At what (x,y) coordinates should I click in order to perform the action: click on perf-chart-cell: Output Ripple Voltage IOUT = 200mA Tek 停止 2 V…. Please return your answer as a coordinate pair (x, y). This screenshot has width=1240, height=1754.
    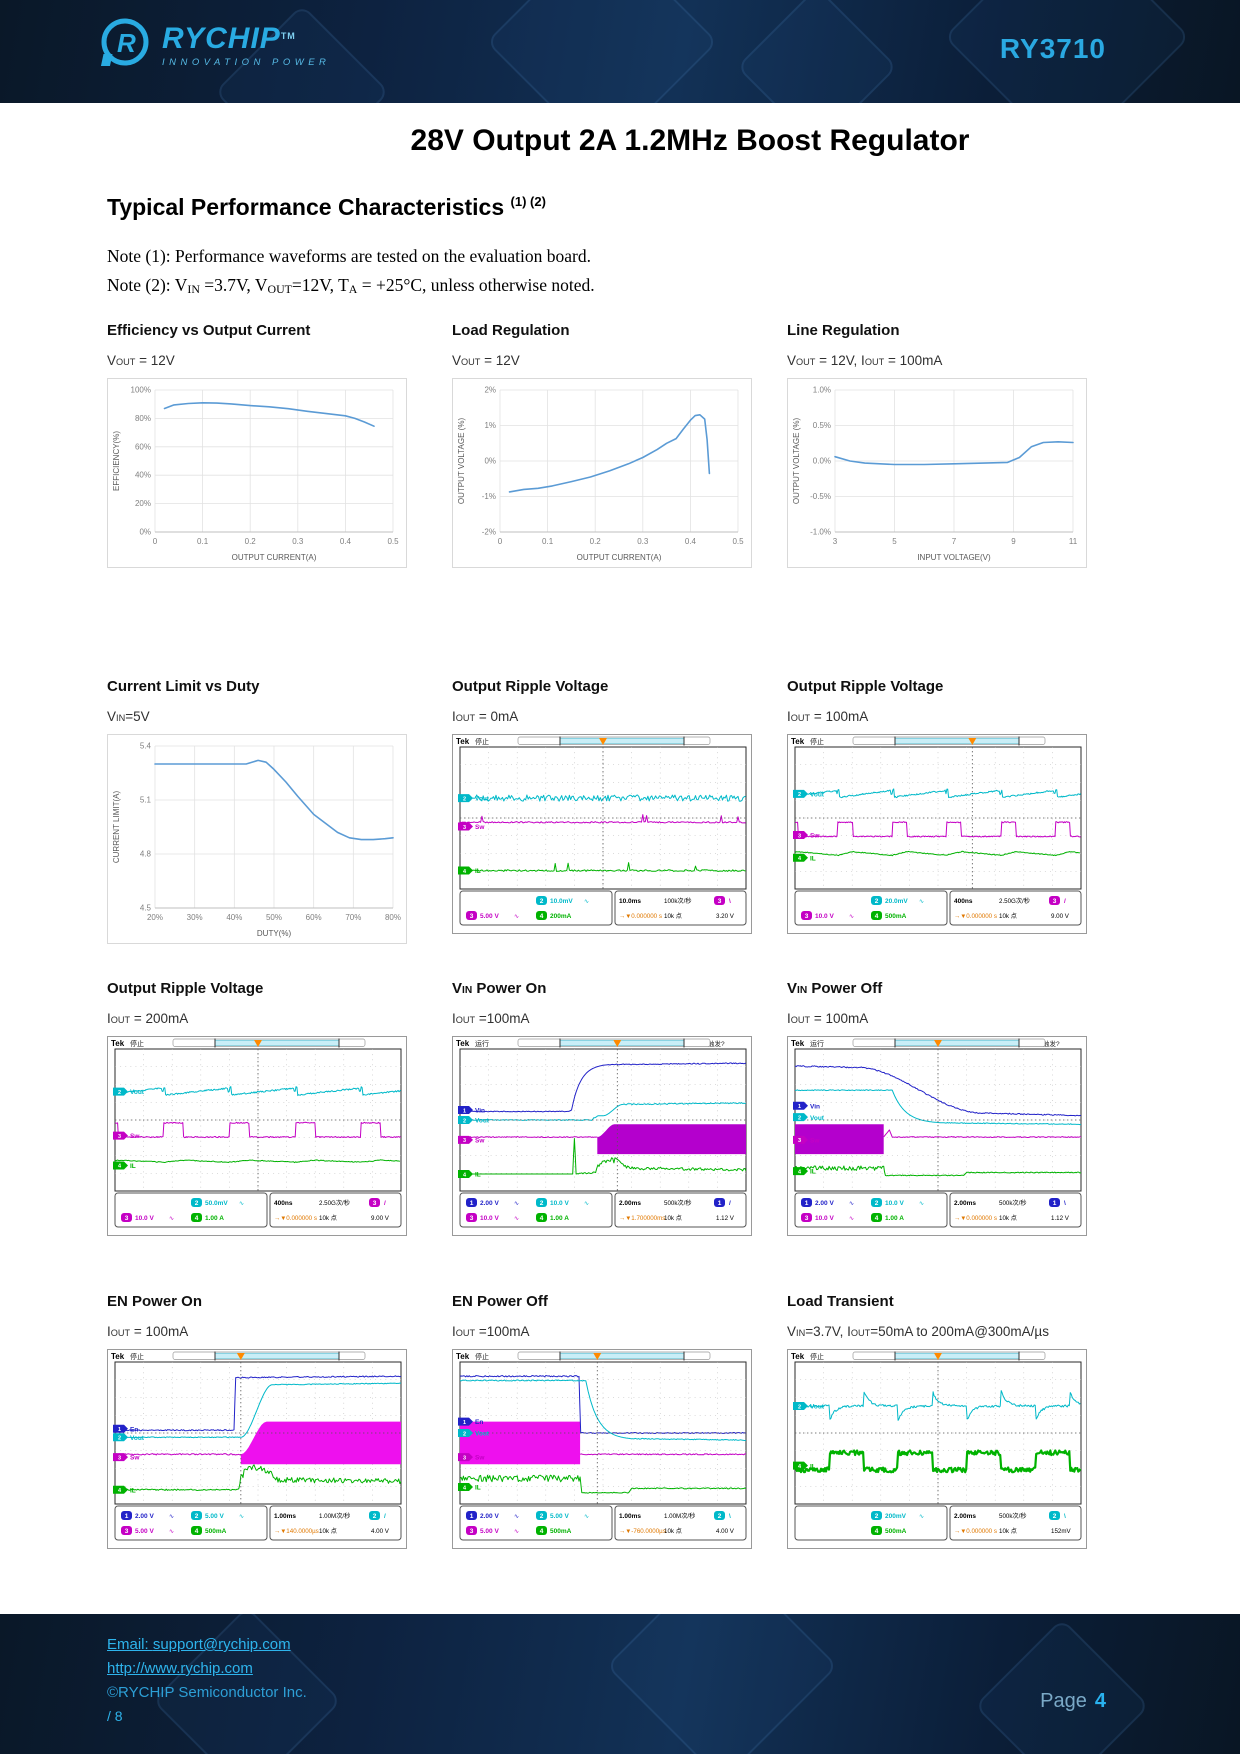
    Looking at the image, I should click on (263, 1108).